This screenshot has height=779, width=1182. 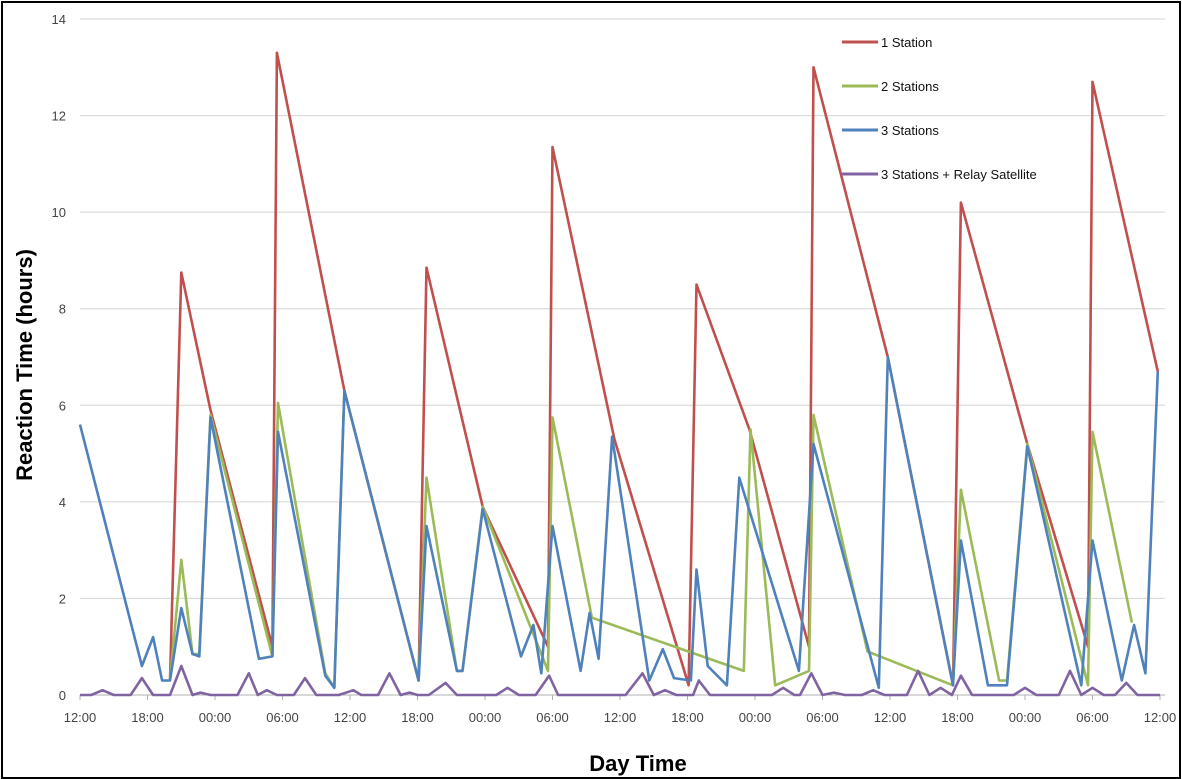 I want to click on y-tick-label: 2, so click(x=62, y=598).